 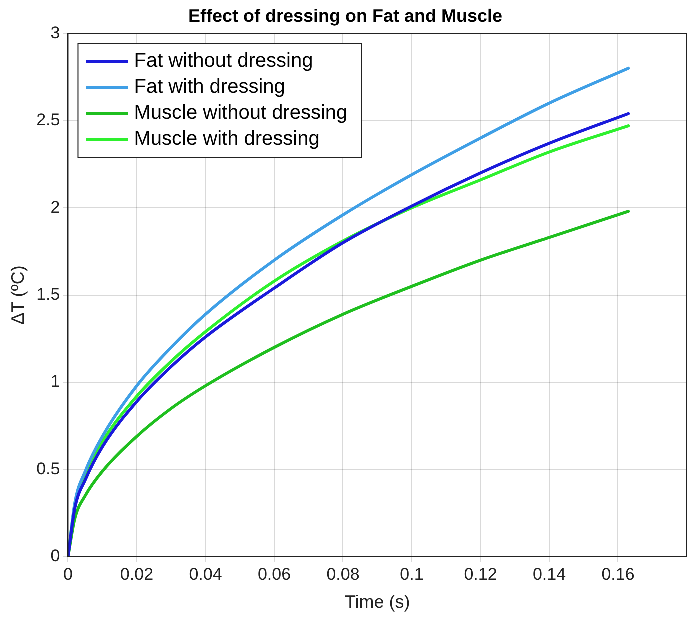 I want to click on y-tick-label: 0.5, so click(x=48, y=468).